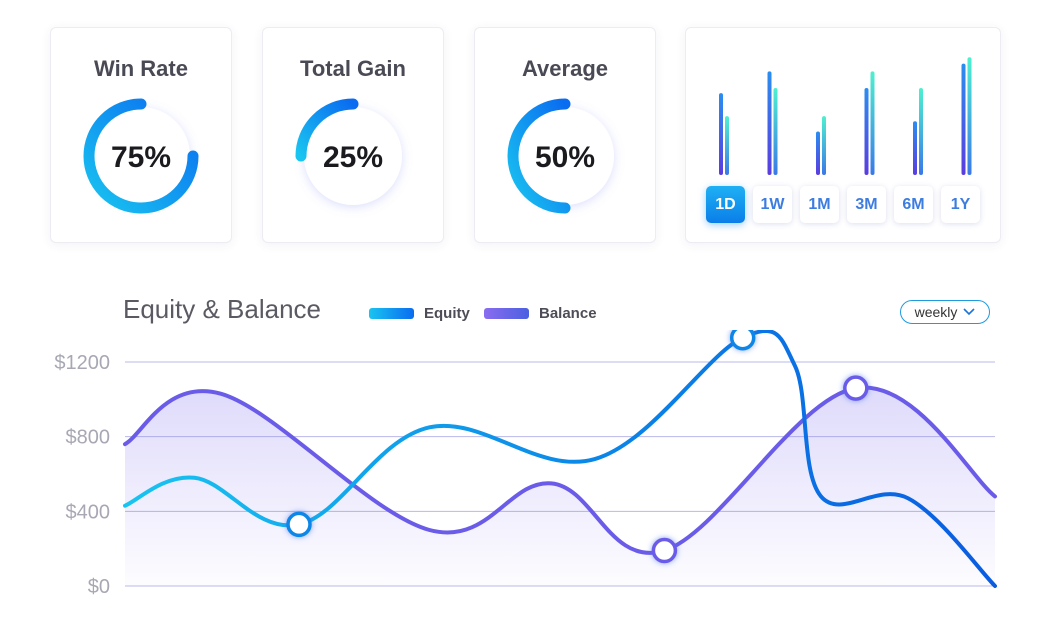 This screenshot has width=1052, height=626. What do you see at coordinates (960, 204) in the screenshot?
I see `period-button-1y: 1Y` at bounding box center [960, 204].